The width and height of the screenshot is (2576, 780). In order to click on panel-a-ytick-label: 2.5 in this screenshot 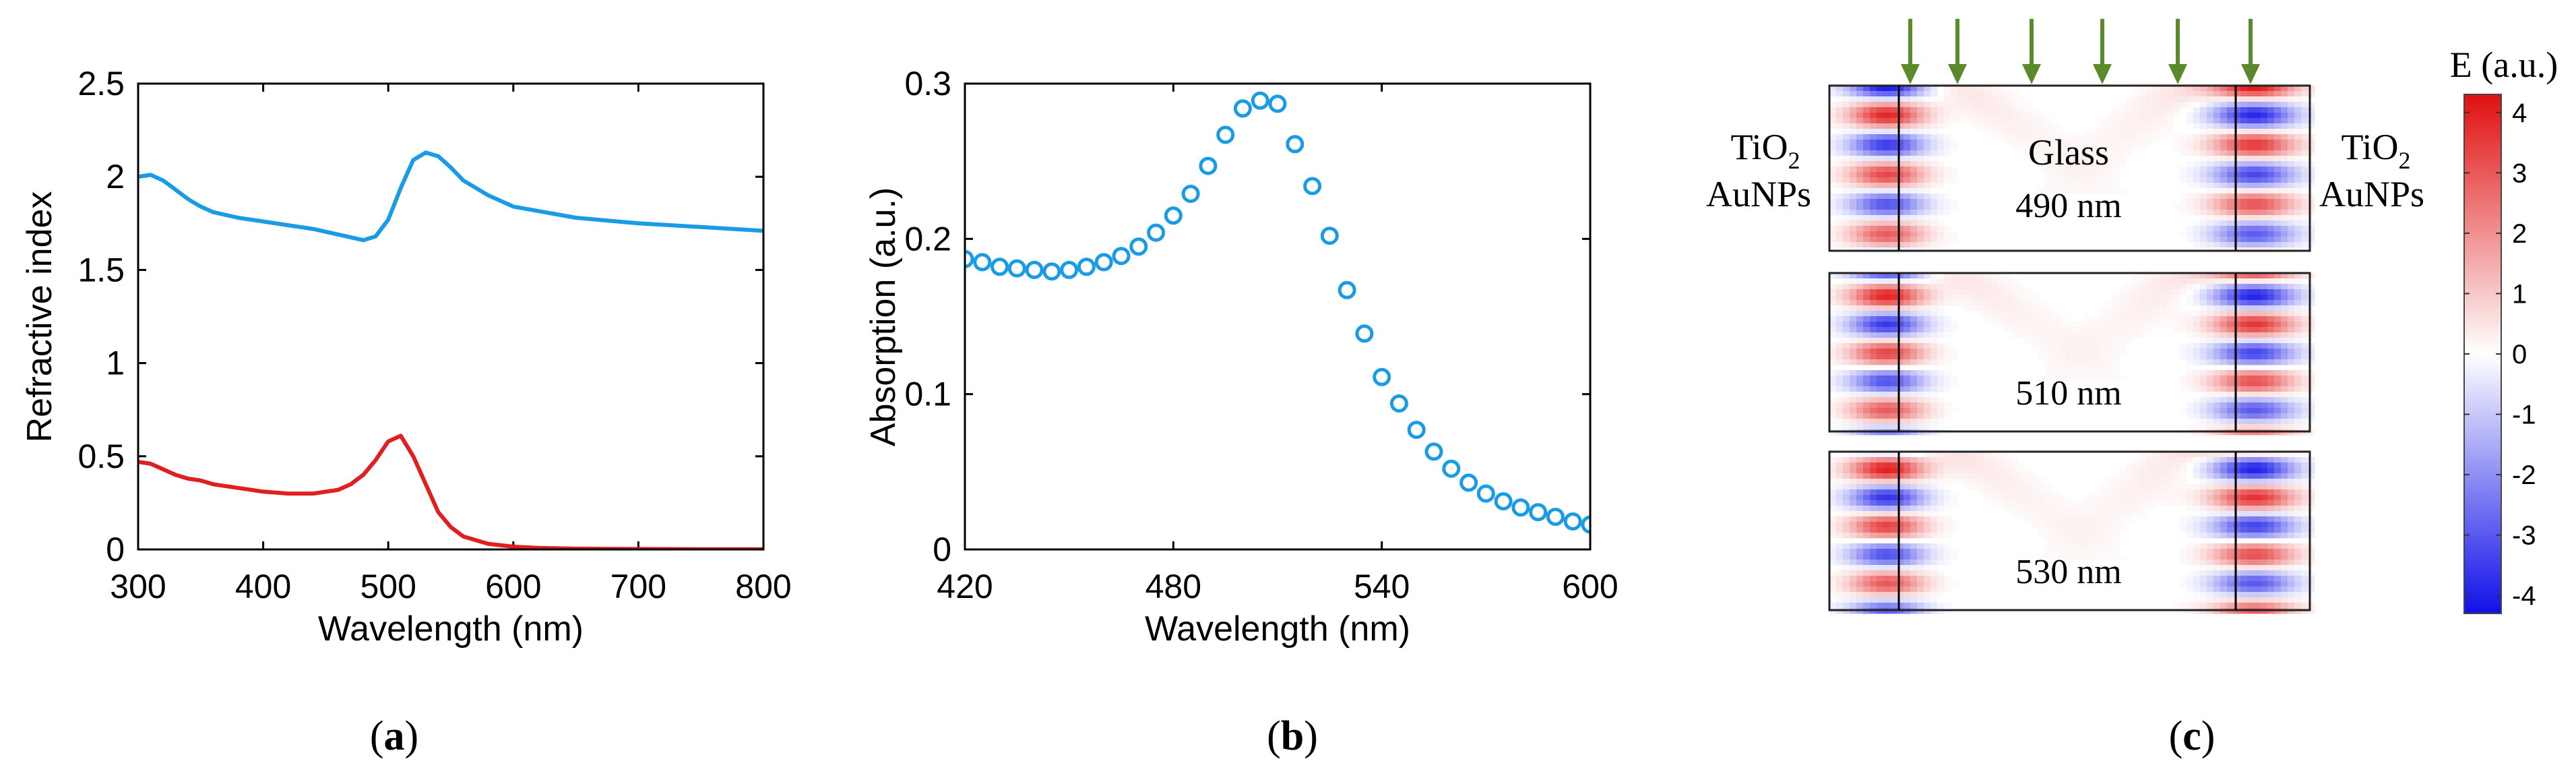, I will do `click(101, 83)`.